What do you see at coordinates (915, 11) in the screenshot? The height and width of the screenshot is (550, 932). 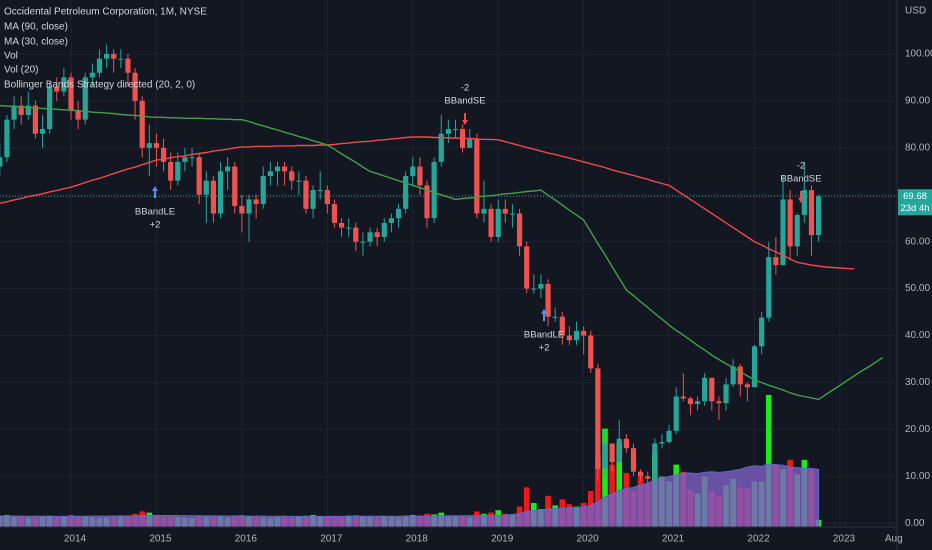 I see `currency: USD` at bounding box center [915, 11].